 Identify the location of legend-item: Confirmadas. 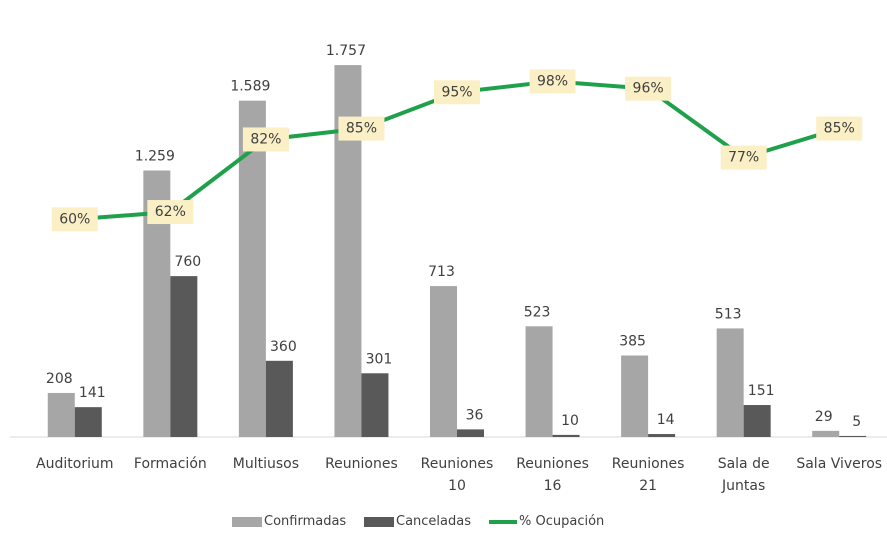
(289, 521).